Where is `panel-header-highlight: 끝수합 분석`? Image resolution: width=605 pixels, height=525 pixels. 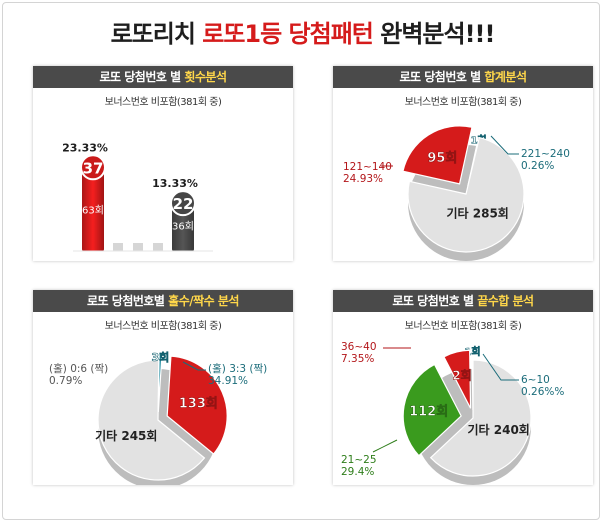
panel-header-highlight: 끝수합 분석 is located at coordinates (505, 301).